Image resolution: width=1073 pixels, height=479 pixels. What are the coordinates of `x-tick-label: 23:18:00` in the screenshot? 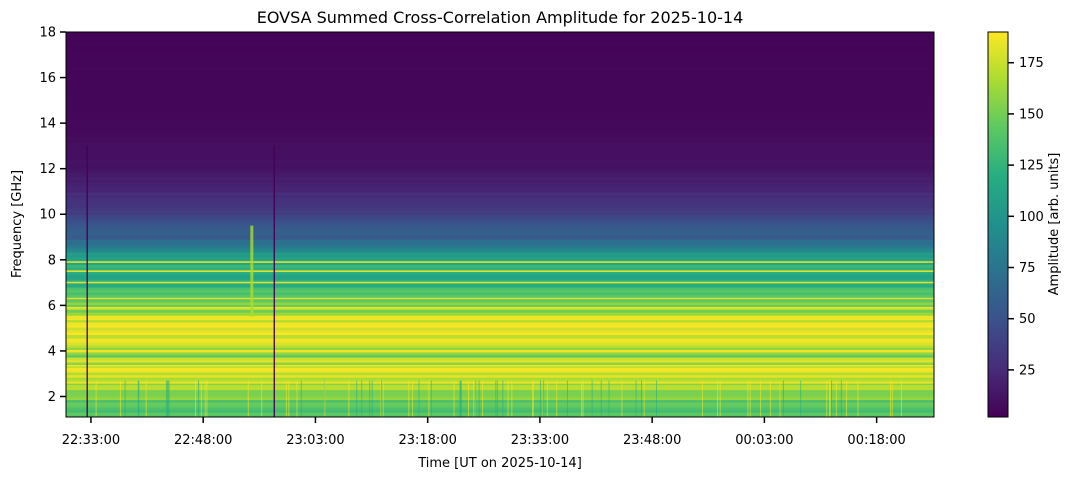 It's located at (427, 440).